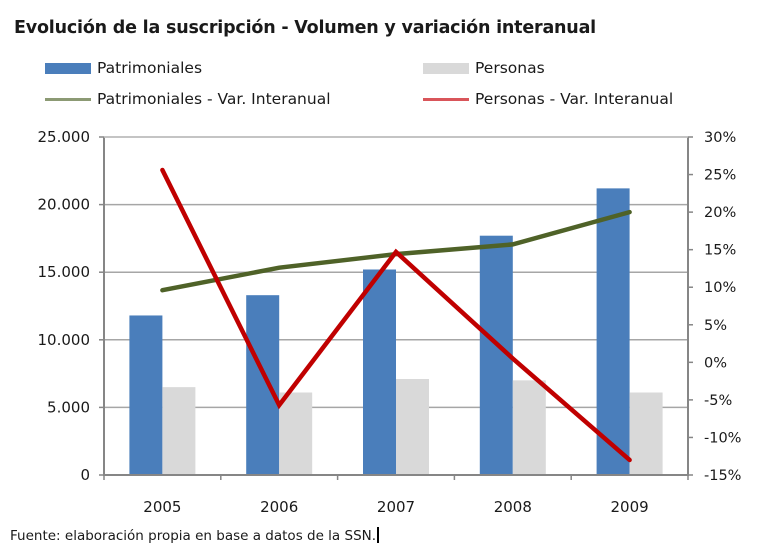 Image resolution: width=768 pixels, height=555 pixels. What do you see at coordinates (574, 99) in the screenshot?
I see `legend-label: Personas - Var. Interanual` at bounding box center [574, 99].